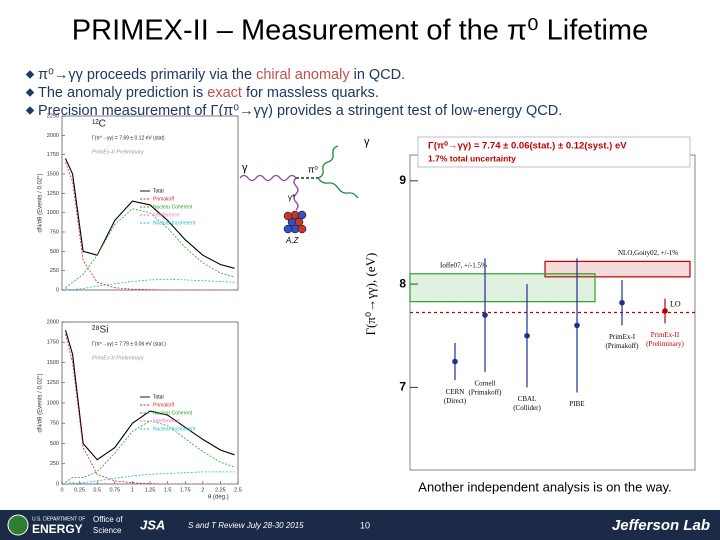  What do you see at coordinates (455, 392) in the screenshot?
I see `point-label: CERN` at bounding box center [455, 392].